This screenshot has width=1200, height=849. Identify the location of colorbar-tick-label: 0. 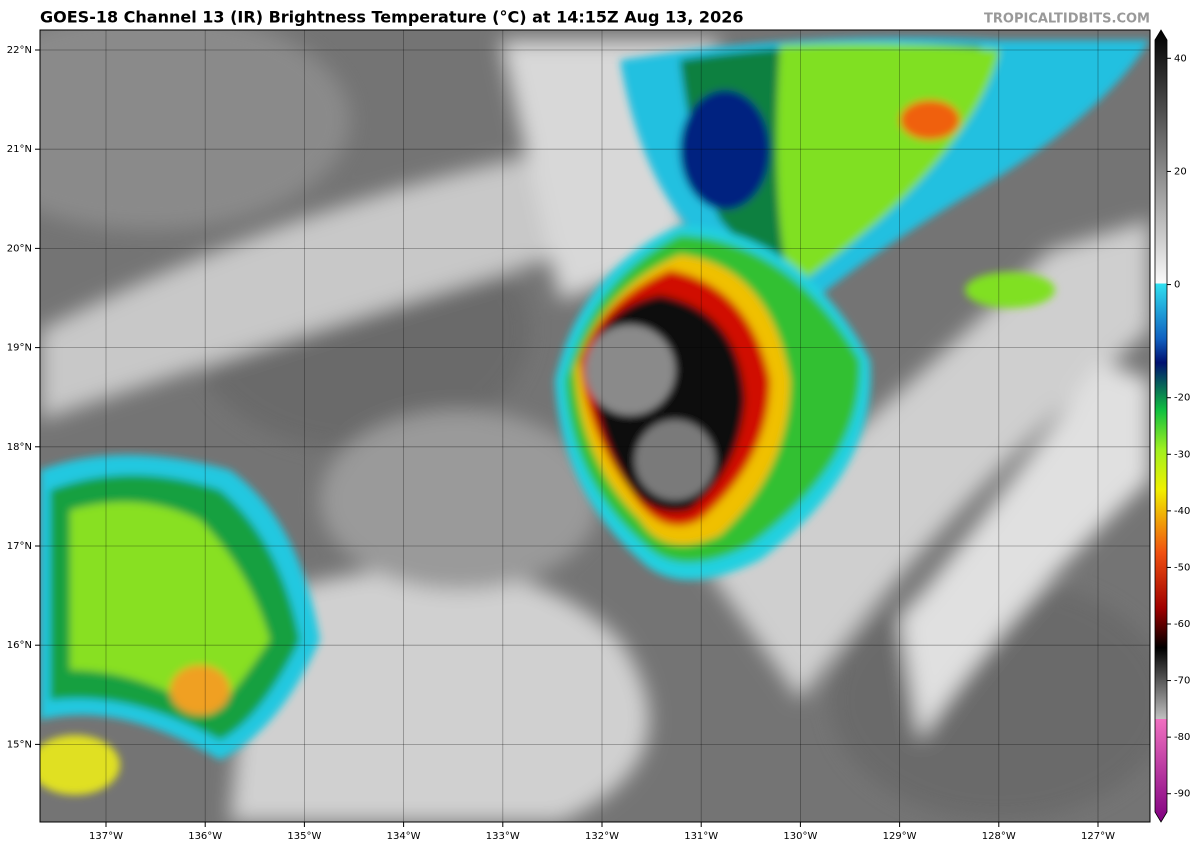
(1177, 285).